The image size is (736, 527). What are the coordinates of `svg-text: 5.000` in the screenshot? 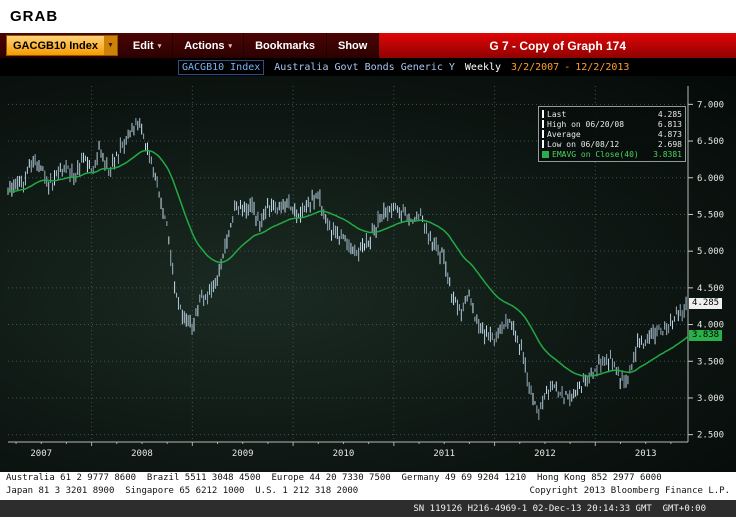 It's located at (710, 252).